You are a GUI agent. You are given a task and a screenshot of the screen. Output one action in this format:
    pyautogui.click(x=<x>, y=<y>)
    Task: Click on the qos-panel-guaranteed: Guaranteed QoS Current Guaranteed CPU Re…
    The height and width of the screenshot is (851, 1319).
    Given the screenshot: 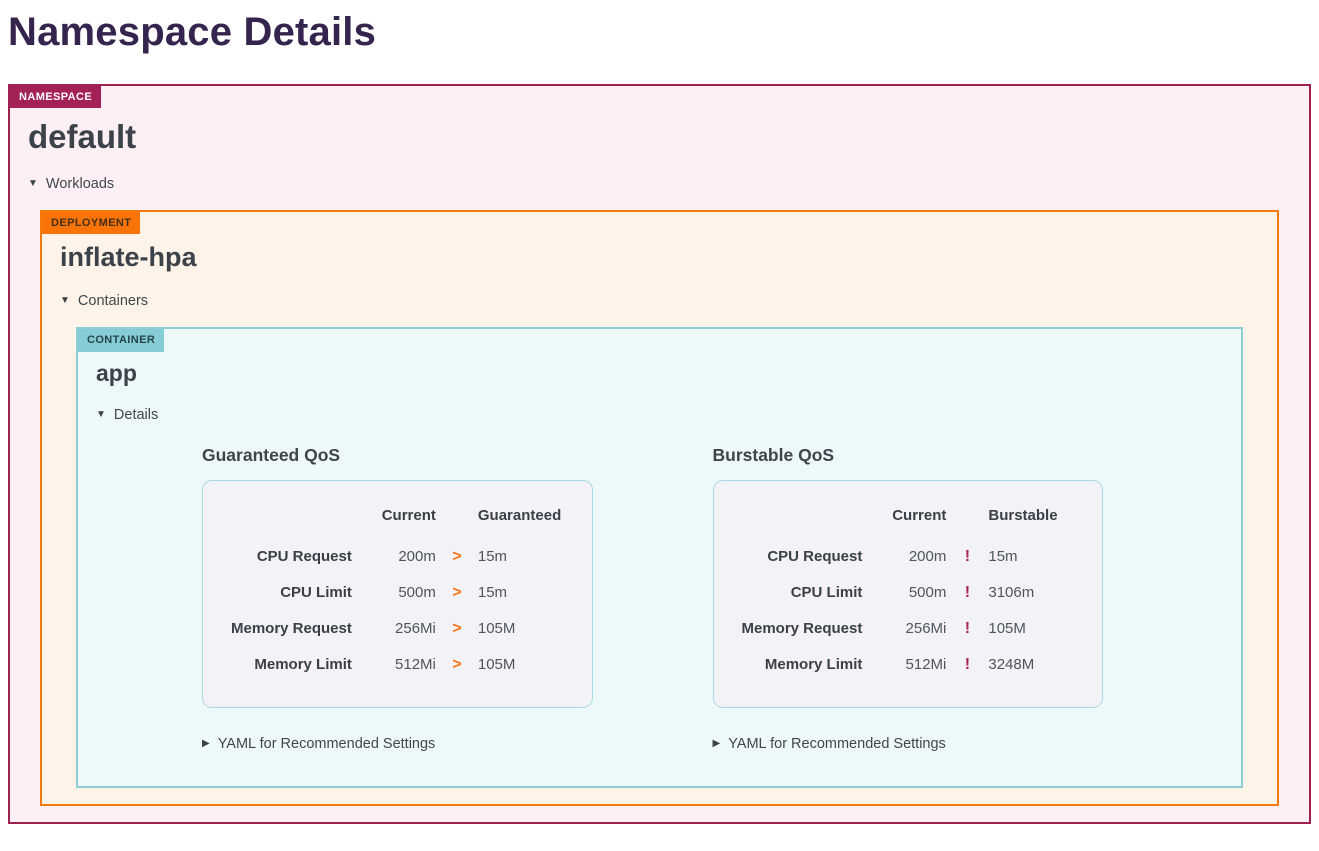 What is the action you would take?
    pyautogui.click(x=457, y=595)
    